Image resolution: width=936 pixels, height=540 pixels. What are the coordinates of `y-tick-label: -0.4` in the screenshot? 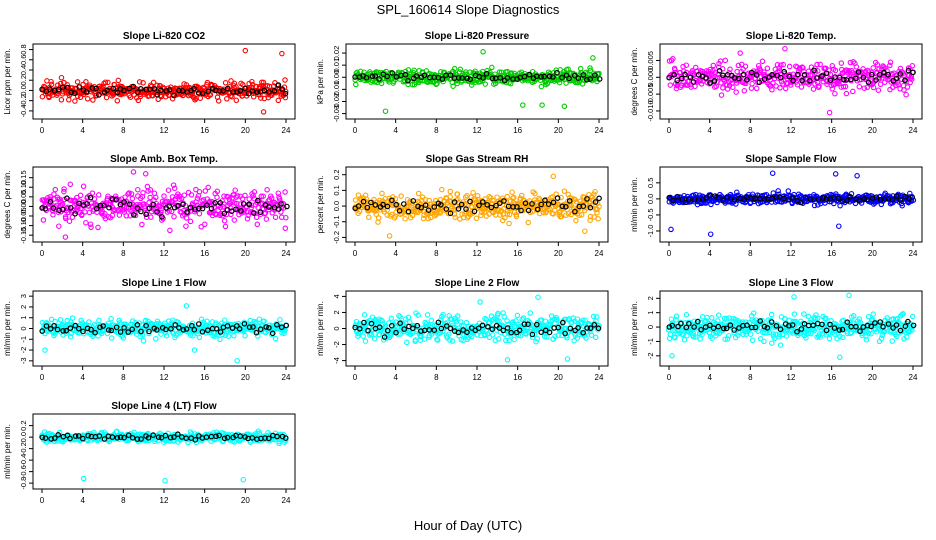 It's located at (23, 110).